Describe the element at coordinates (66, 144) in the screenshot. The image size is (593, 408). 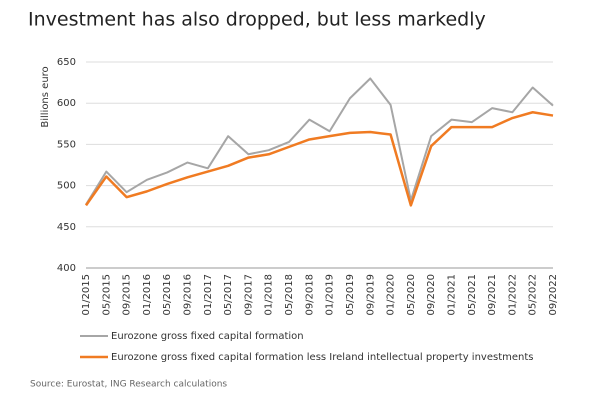
I see `y-tick-label: 550` at that location.